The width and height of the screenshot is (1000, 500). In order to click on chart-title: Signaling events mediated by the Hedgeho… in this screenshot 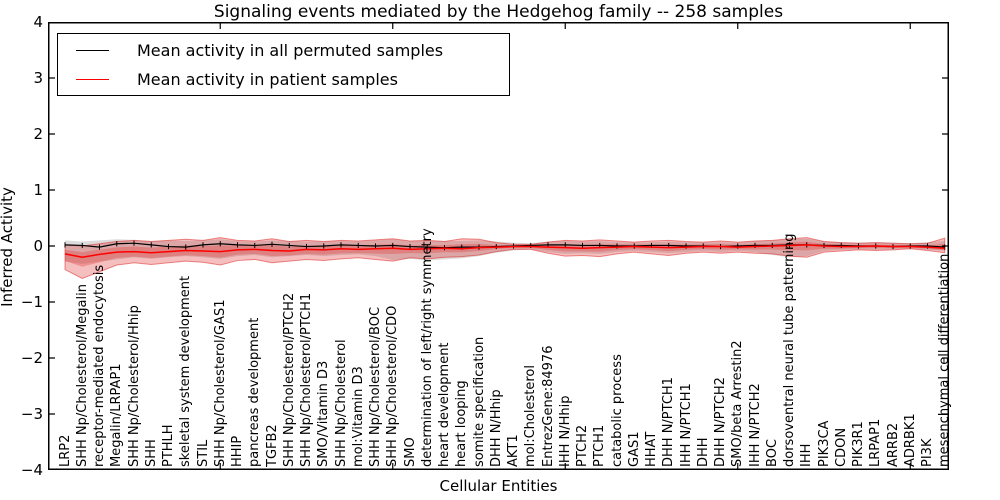, I will do `click(498, 12)`.